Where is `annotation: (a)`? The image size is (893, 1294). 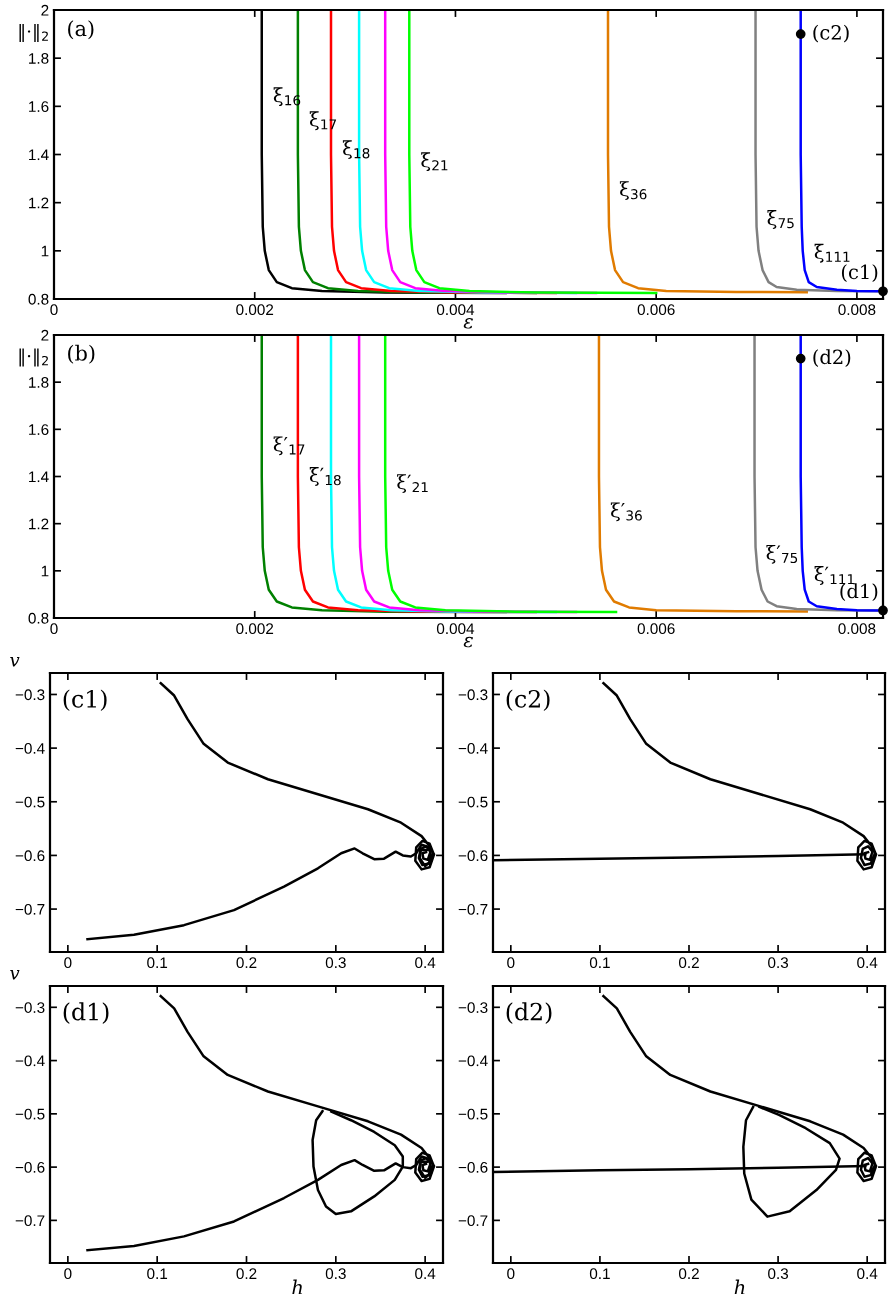
annotation: (a) is located at coordinates (81, 30).